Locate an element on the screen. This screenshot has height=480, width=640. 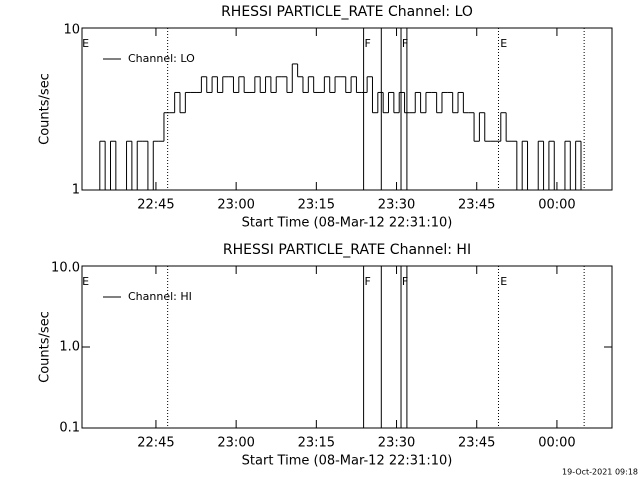
y-tick-label: 10.0 is located at coordinates (65, 268).